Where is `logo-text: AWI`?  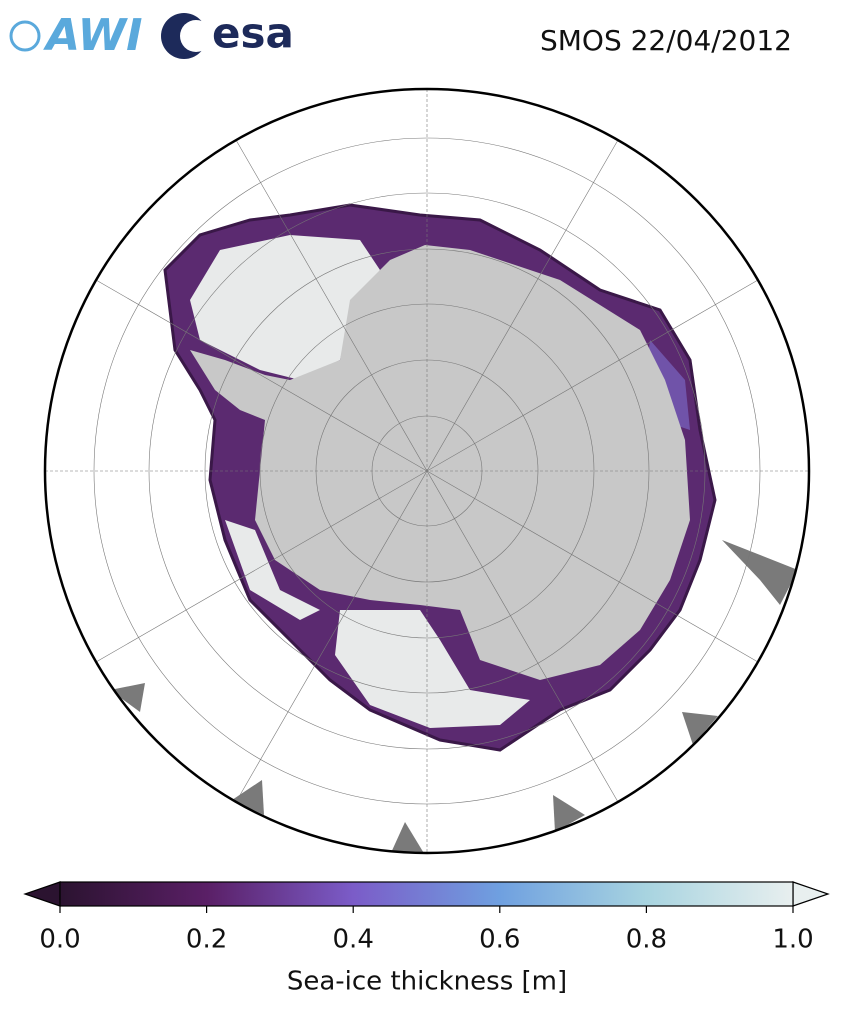 logo-text: AWI is located at coordinates (93, 35).